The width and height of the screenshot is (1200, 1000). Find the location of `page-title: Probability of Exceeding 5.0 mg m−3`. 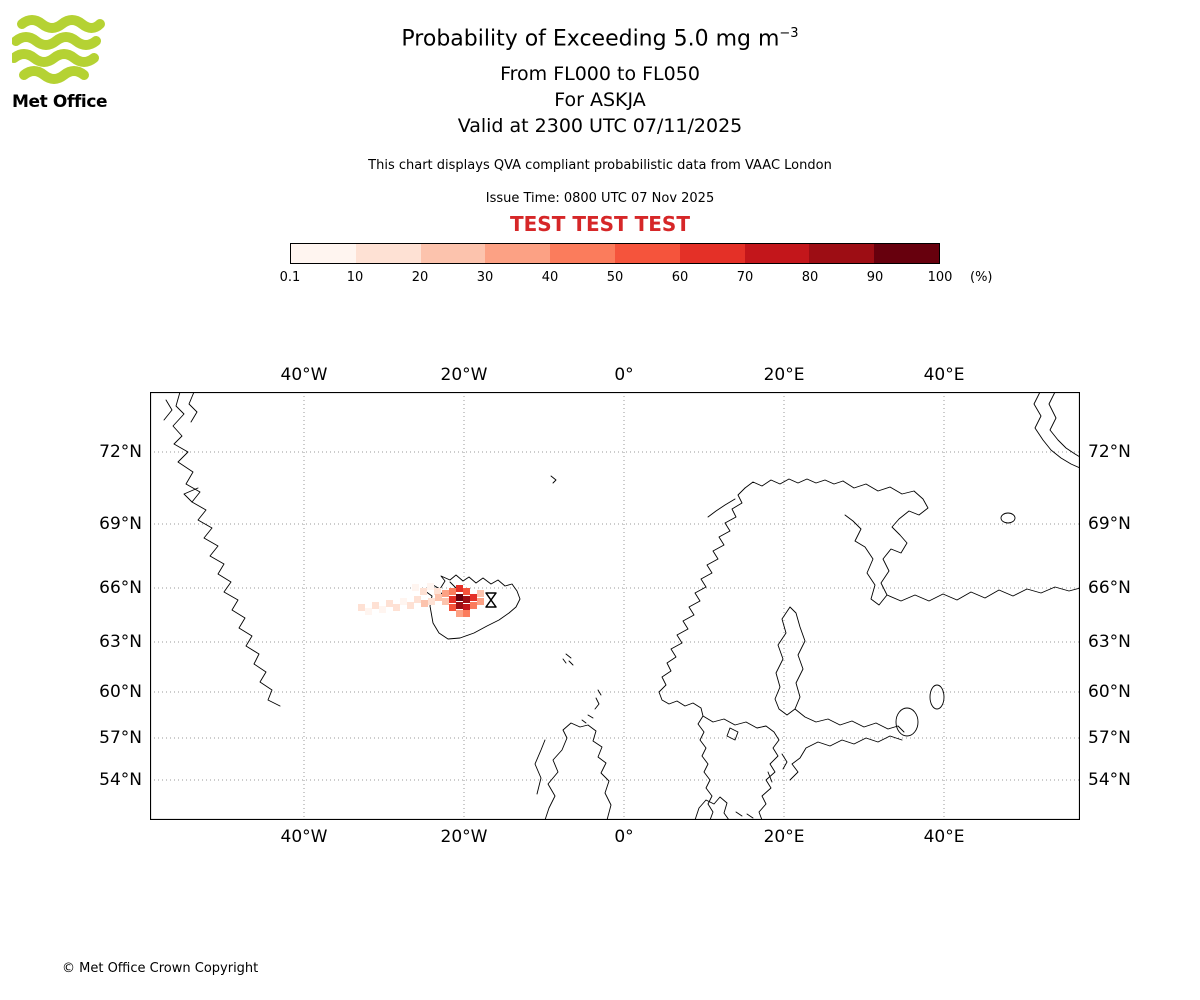

page-title: Probability of Exceeding 5.0 mg m−3 is located at coordinates (600, 38).